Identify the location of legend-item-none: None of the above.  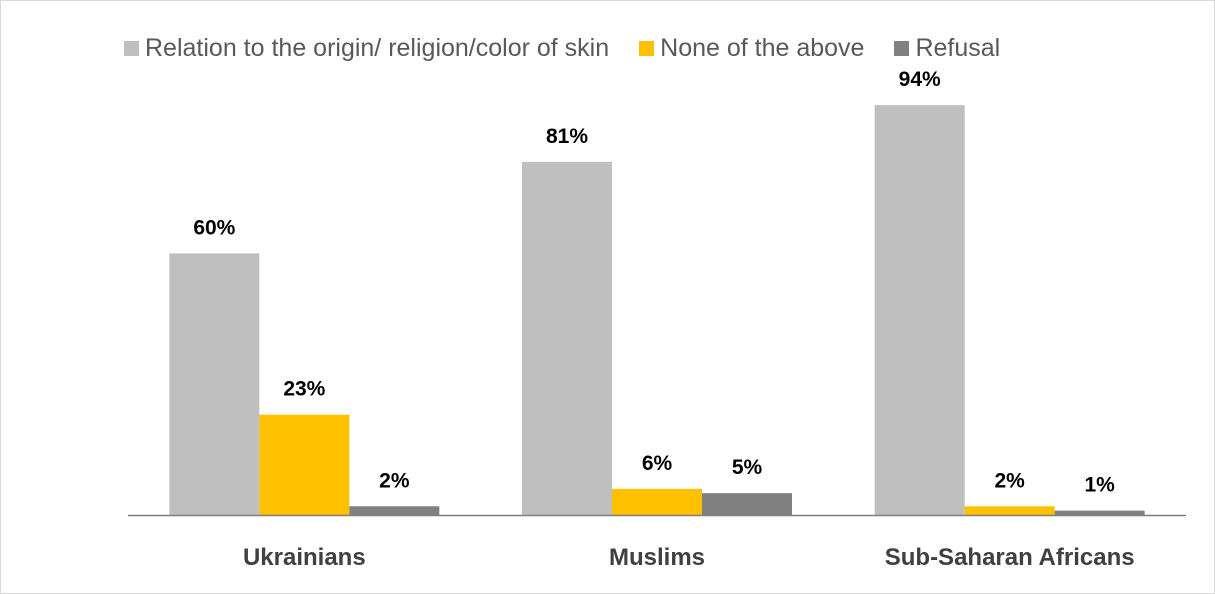
(751, 48).